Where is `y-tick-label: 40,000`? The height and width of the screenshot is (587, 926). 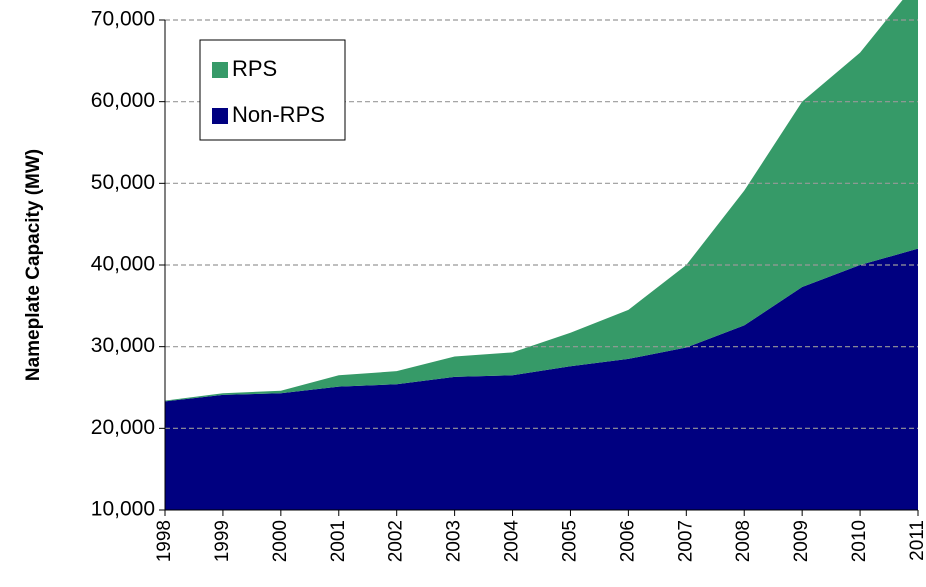
y-tick-label: 40,000 is located at coordinates (123, 264).